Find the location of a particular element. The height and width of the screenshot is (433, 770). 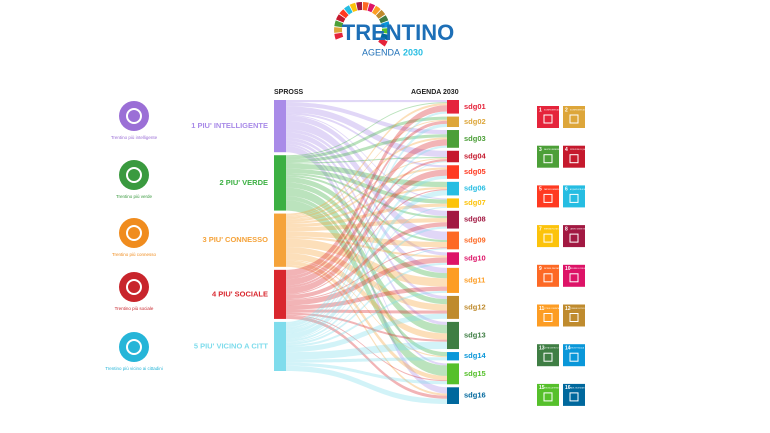

sdg-icon-title: CONSUMO E PRODUZIONE RESPONSABILI is located at coordinates (587, 308).